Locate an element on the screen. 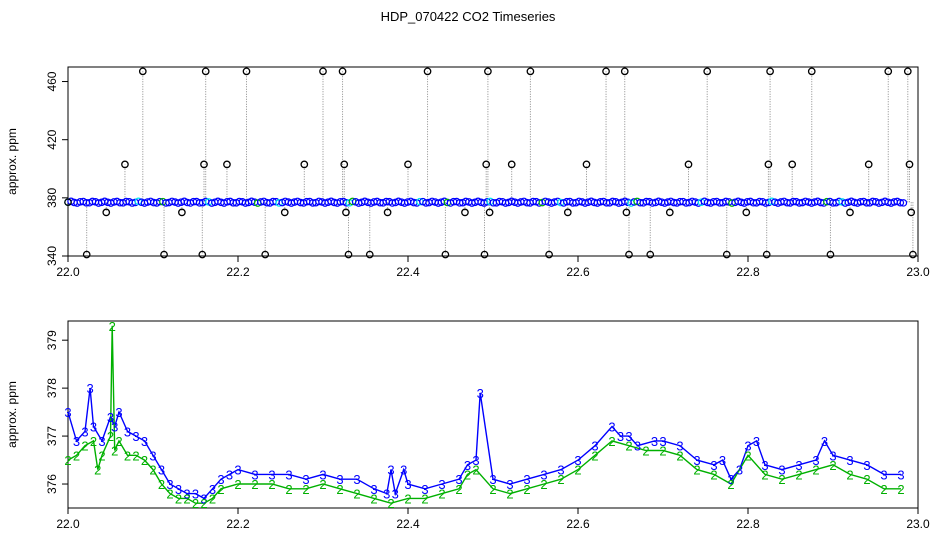 Image resolution: width=936 pixels, height=540 pixels. top-y-tick-label: 460 is located at coordinates (52, 81).